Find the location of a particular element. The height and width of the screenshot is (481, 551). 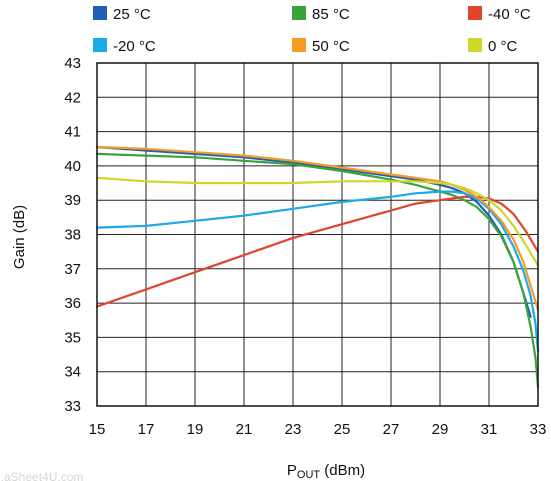

watermark: ...aSheet4U.com is located at coordinates (41, 475).